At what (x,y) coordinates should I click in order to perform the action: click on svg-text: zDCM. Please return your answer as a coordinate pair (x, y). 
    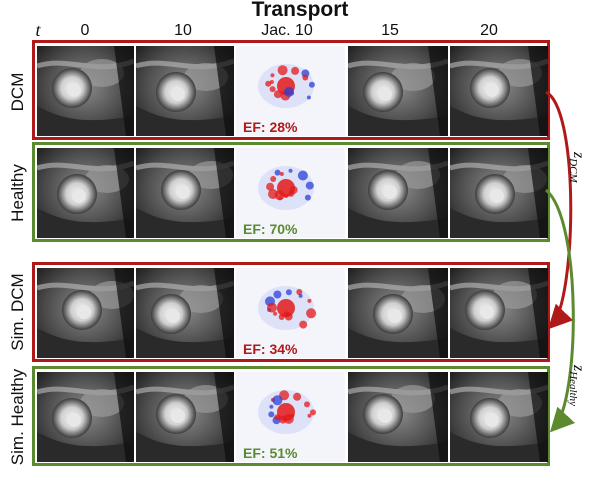
    Looking at the image, I should click on (577, 167).